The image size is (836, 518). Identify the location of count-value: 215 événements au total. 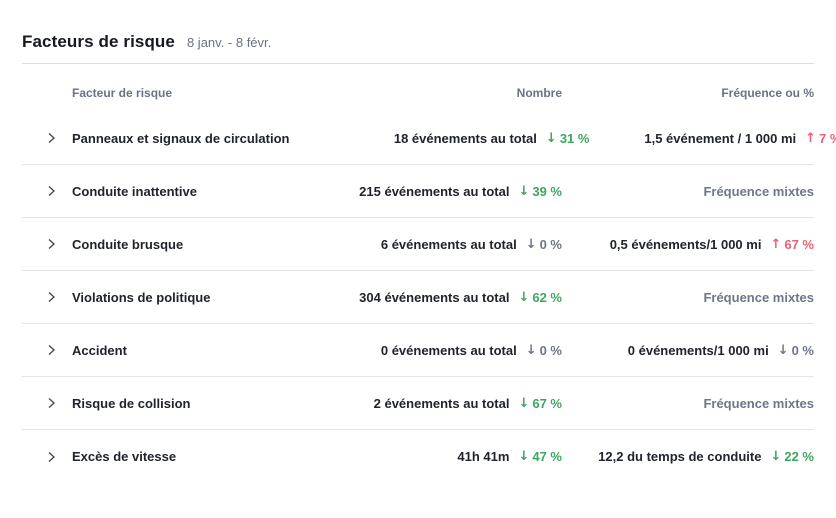
(434, 191).